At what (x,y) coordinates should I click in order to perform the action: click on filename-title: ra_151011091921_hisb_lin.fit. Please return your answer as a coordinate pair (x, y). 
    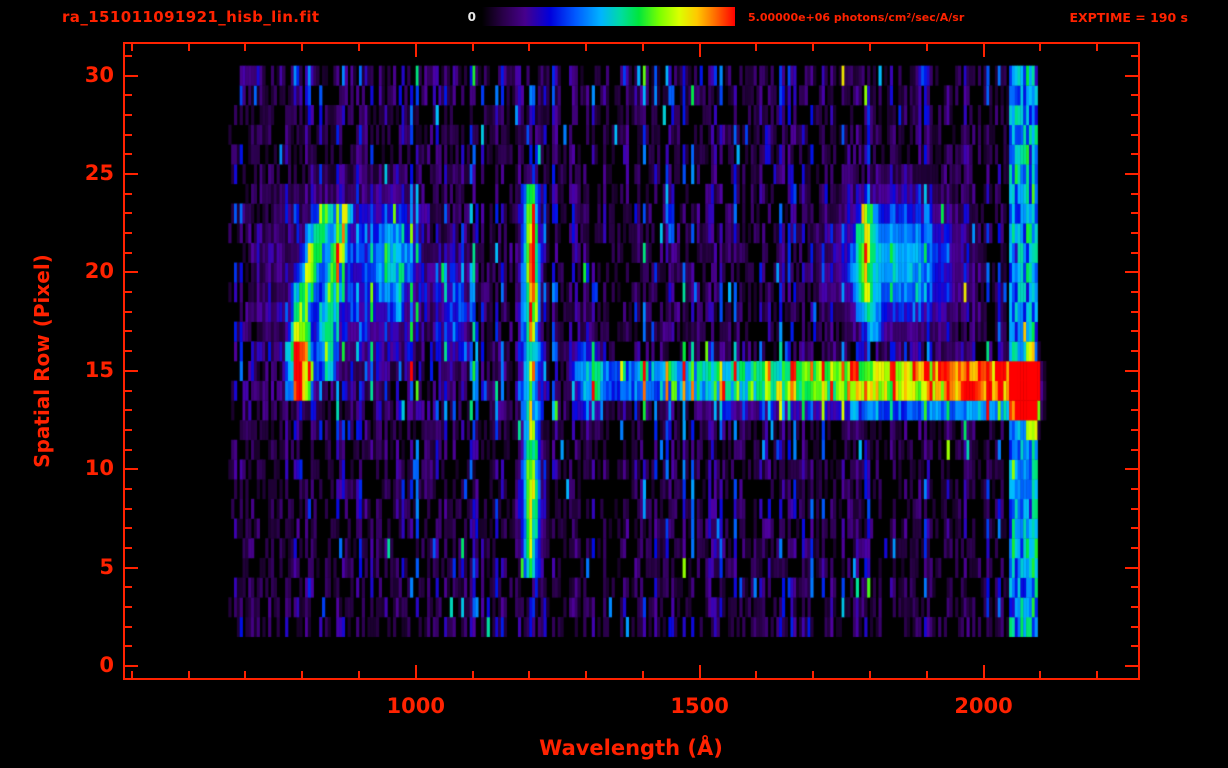
    Looking at the image, I should click on (191, 17).